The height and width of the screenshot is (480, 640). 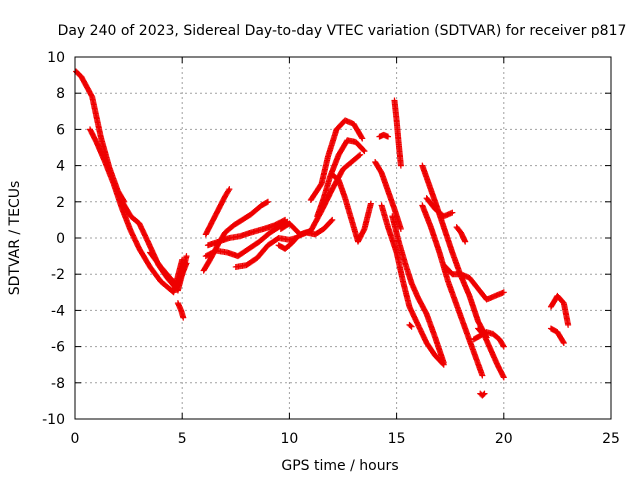 What do you see at coordinates (53, 420) in the screenshot?
I see `y-tick-label: -10` at bounding box center [53, 420].